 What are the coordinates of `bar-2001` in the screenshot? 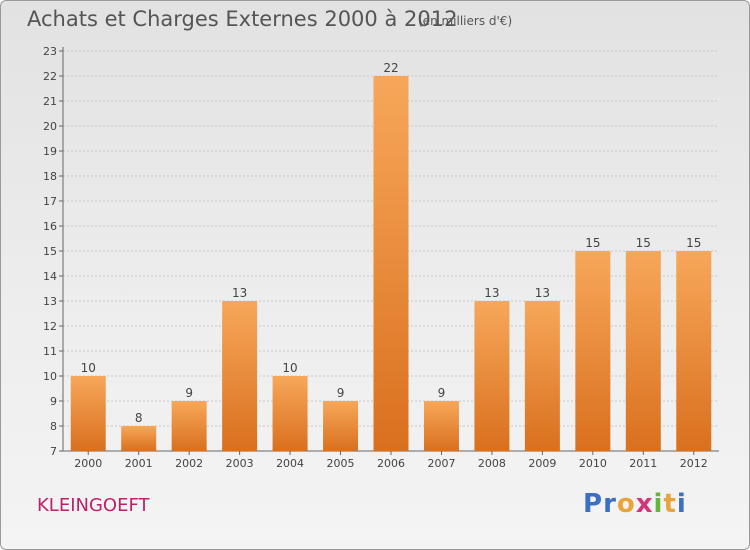 It's located at (139, 438).